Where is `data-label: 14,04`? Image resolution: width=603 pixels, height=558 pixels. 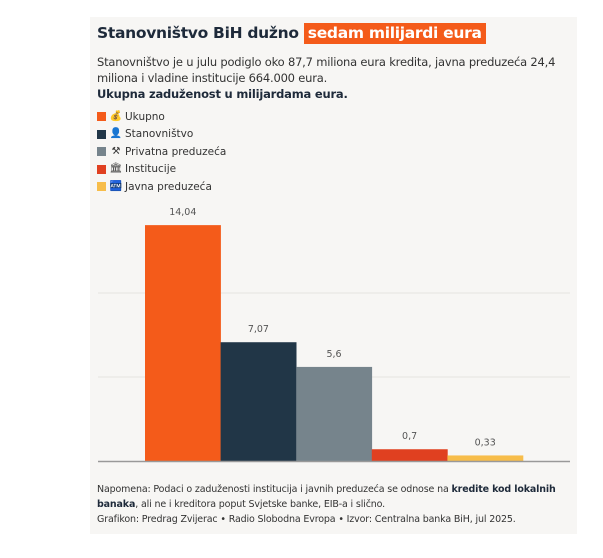
data-label: 14,04 is located at coordinates (182, 212).